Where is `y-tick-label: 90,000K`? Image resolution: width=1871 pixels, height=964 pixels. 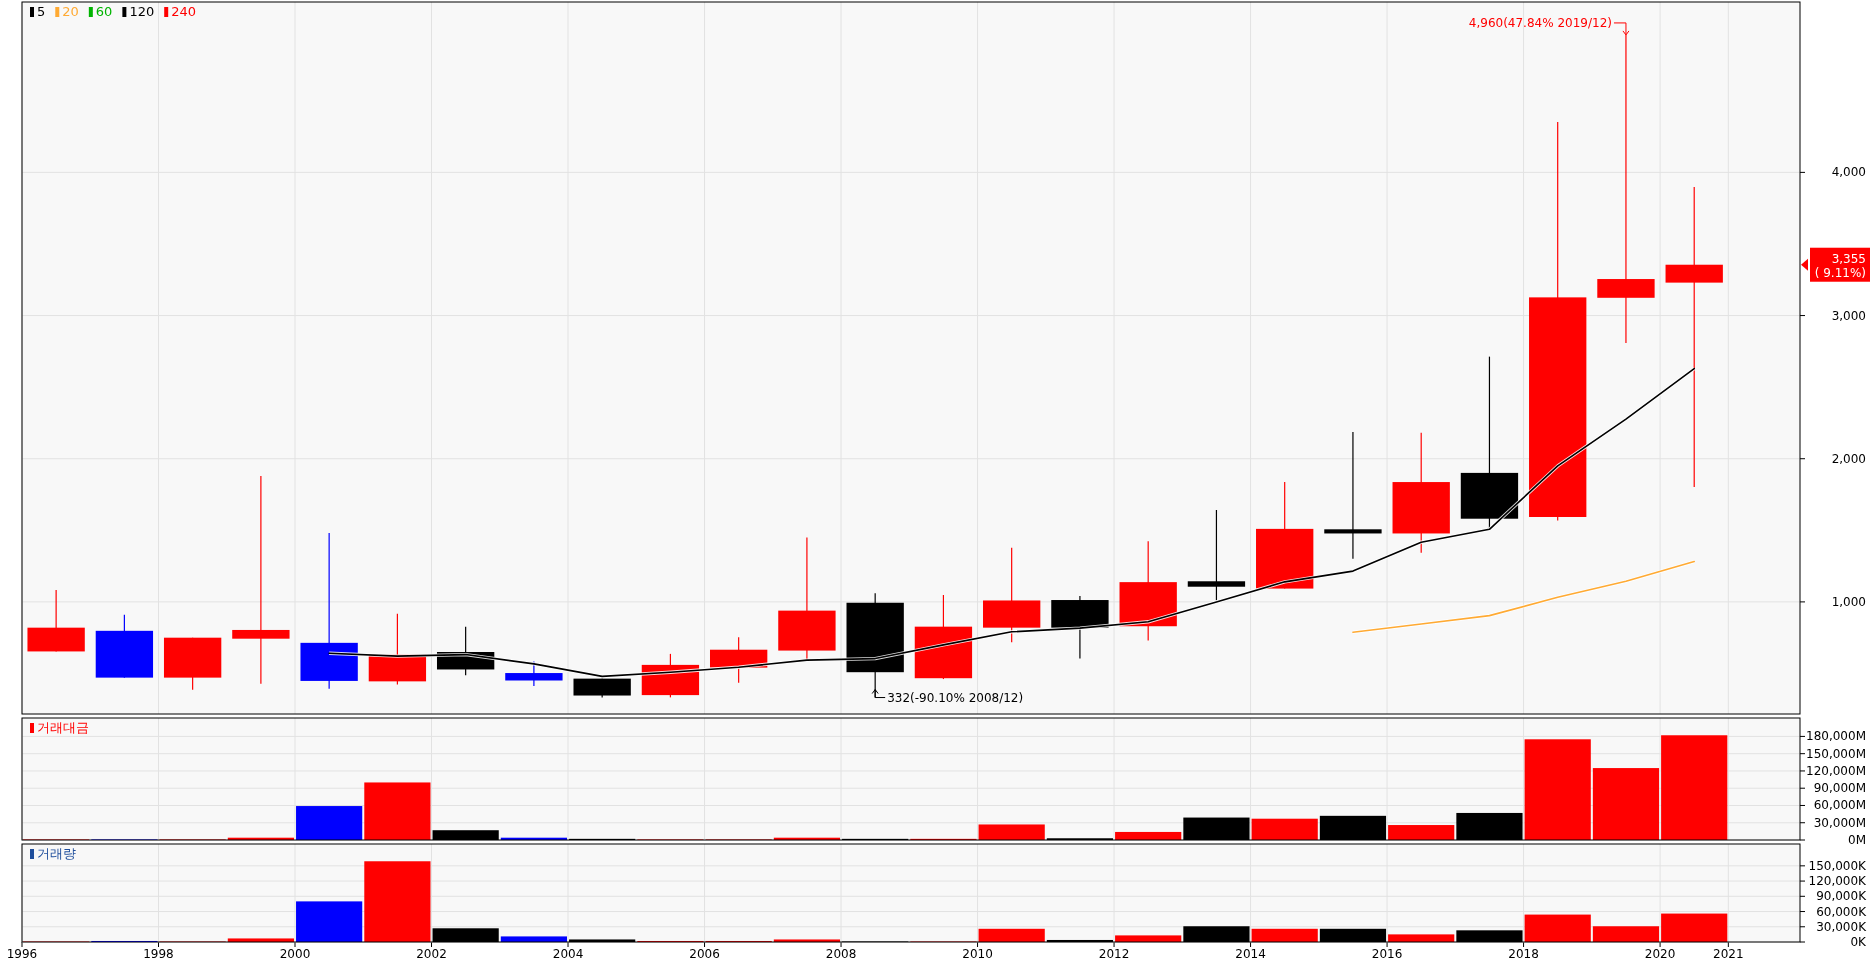 y-tick-label: 90,000K is located at coordinates (1842, 896).